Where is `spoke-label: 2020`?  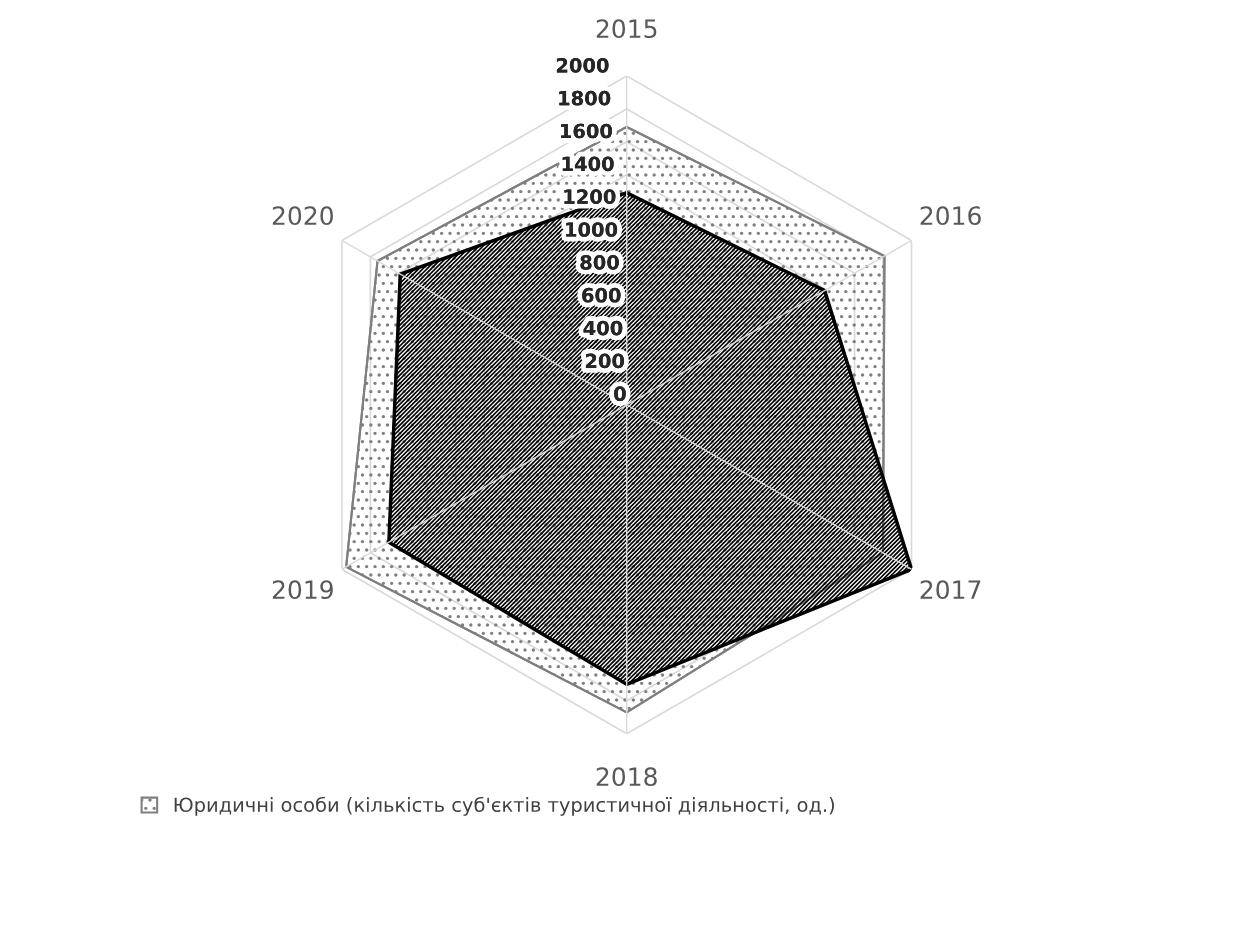
spoke-label: 2020 is located at coordinates (302, 216).